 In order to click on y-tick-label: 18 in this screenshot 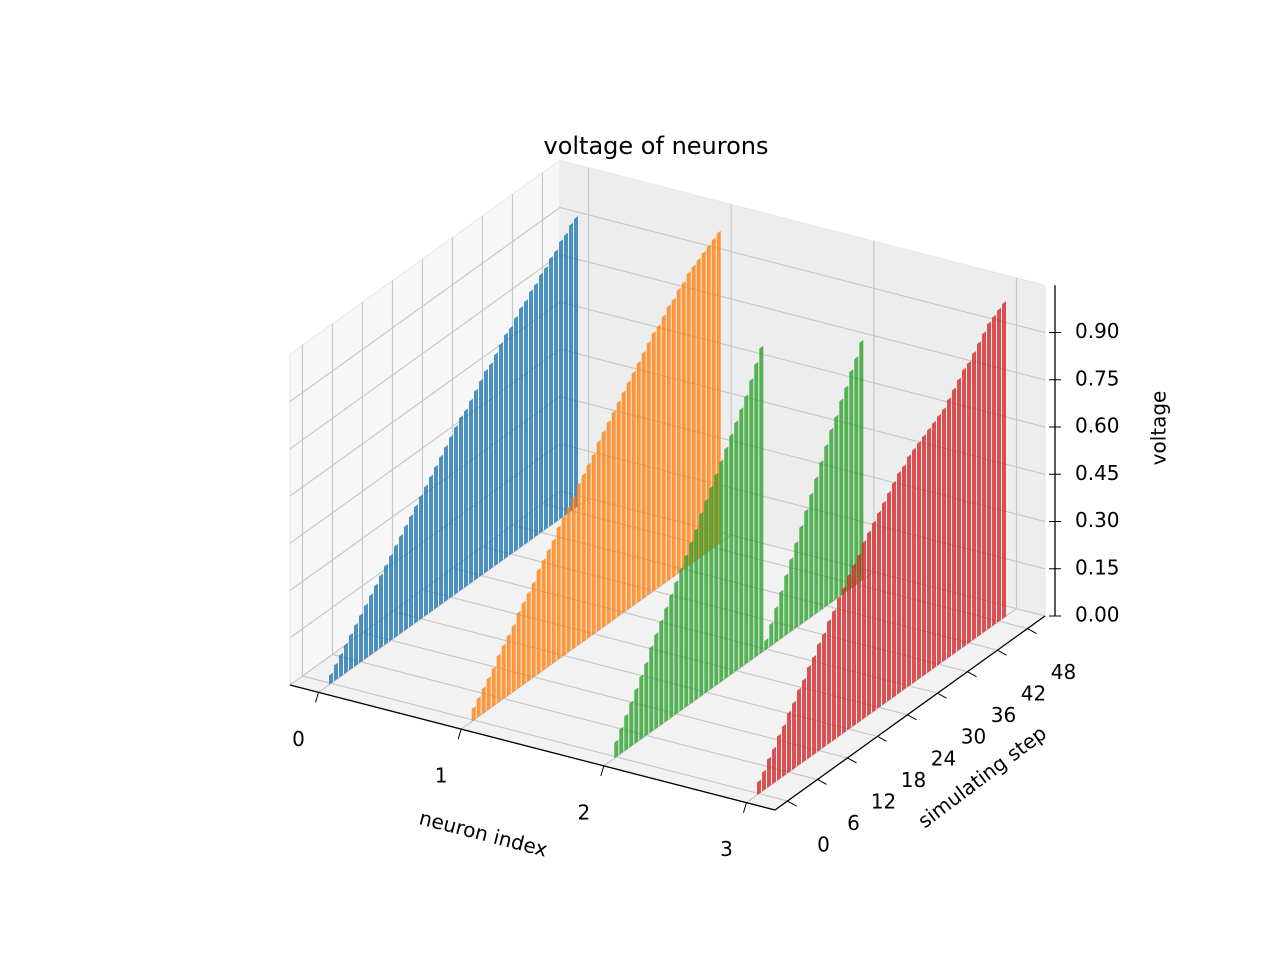, I will do `click(913, 780)`.